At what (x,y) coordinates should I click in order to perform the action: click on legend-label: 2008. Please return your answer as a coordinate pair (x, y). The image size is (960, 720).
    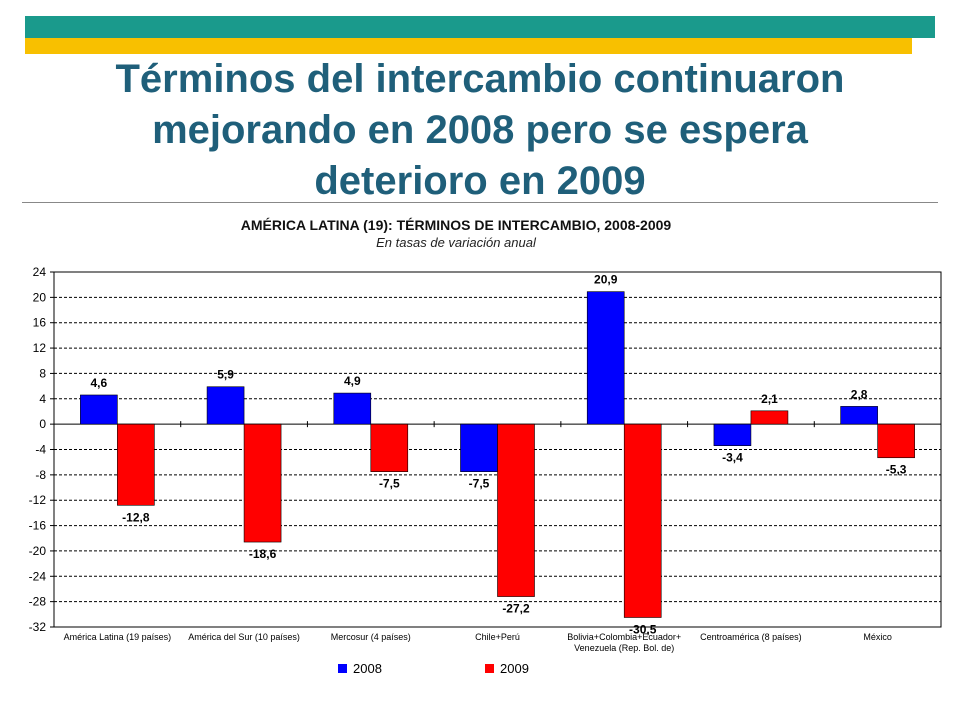
    Looking at the image, I should click on (367, 668).